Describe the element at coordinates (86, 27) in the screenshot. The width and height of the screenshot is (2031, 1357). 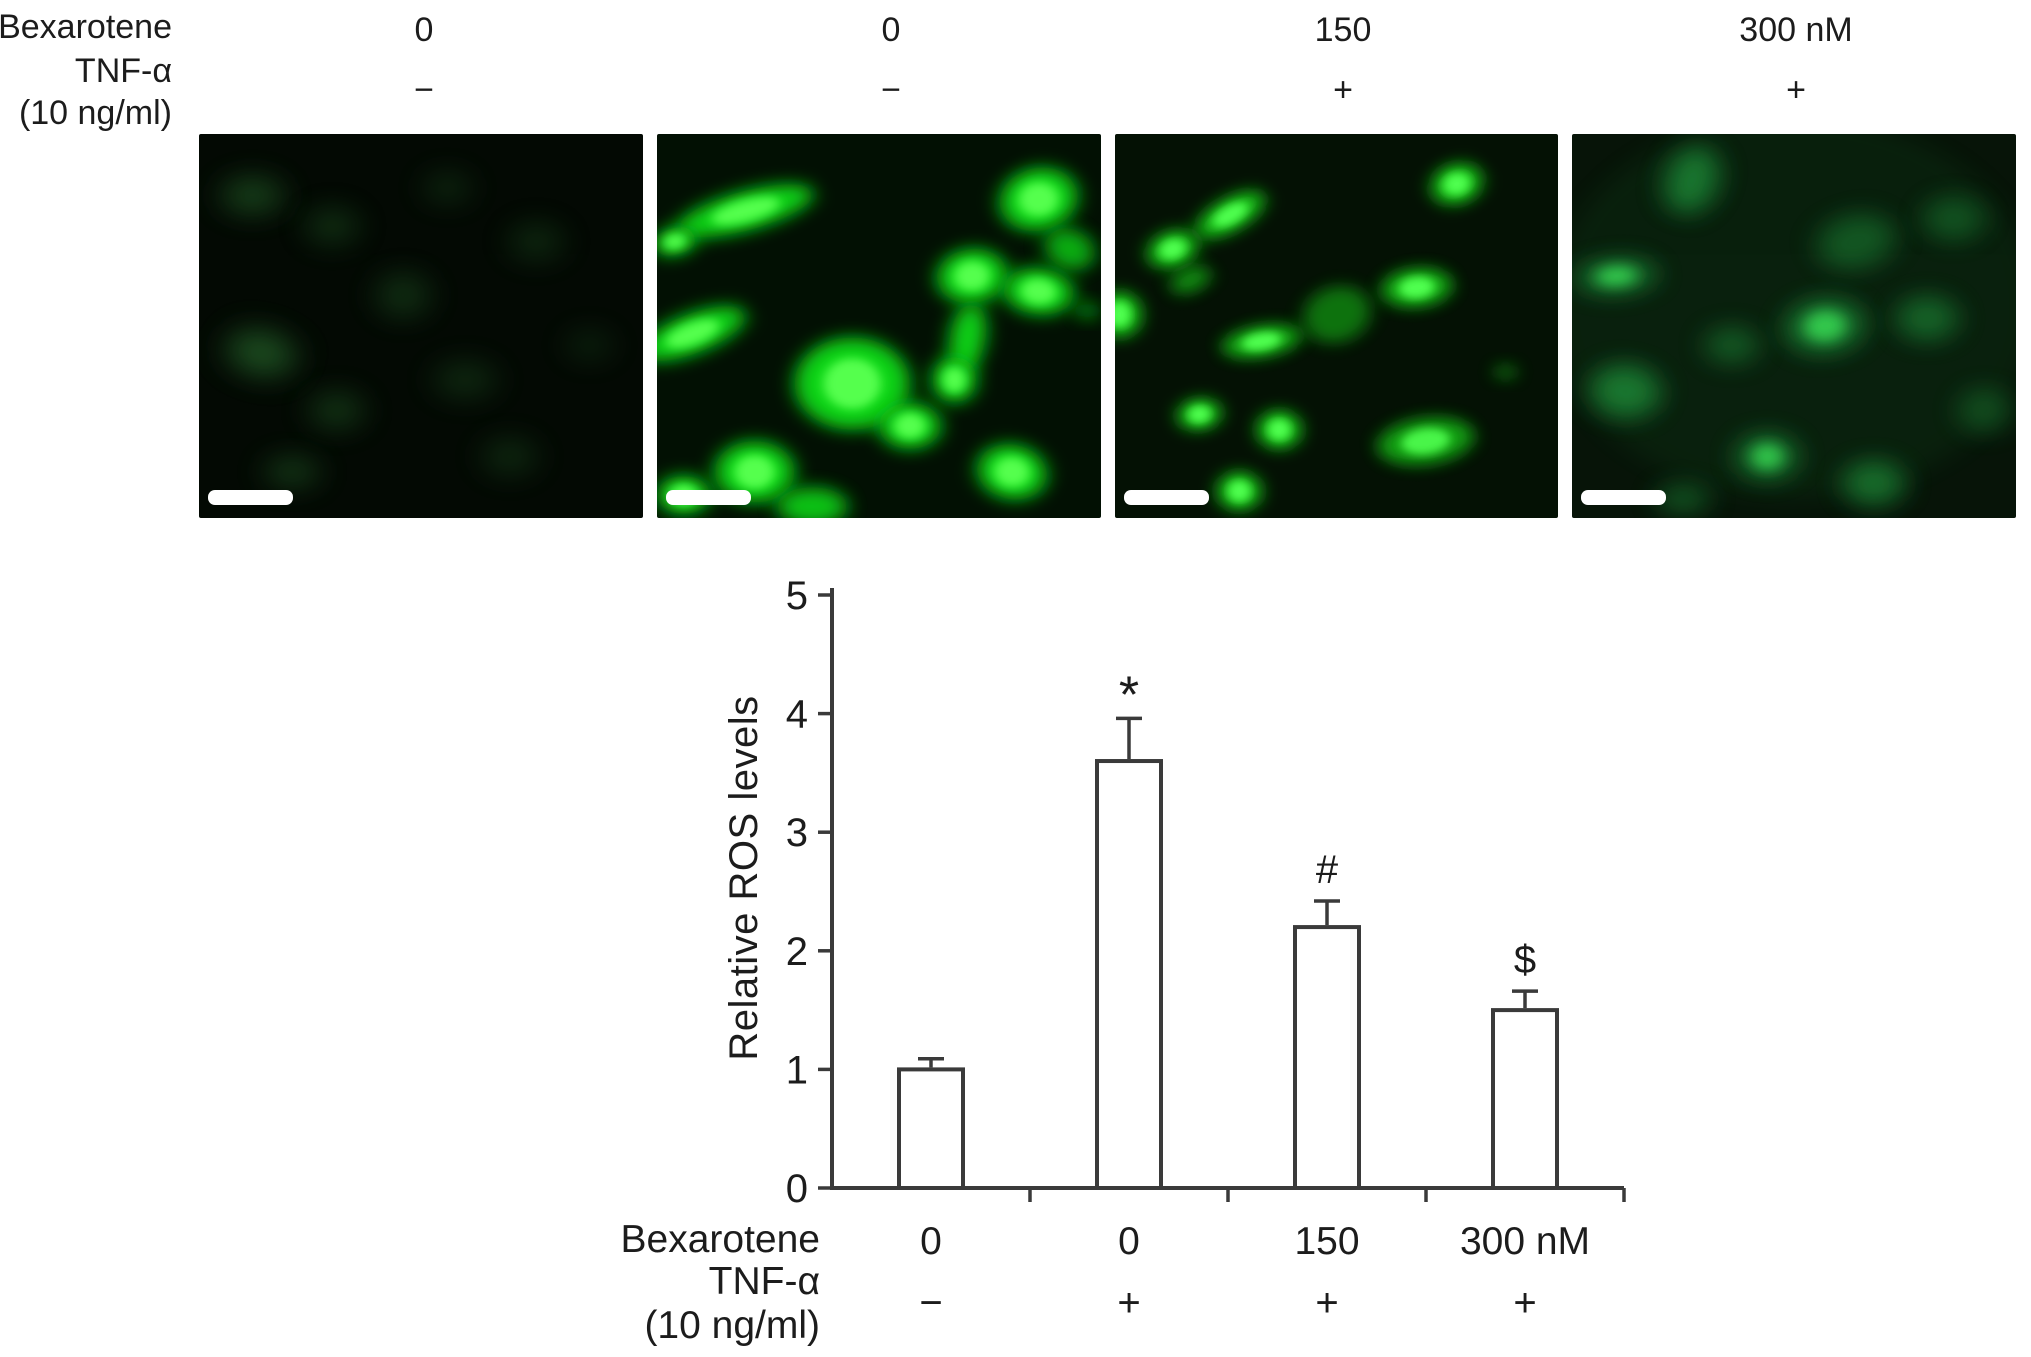
I see `treatment-label-bexarotene: Bexarotene` at that location.